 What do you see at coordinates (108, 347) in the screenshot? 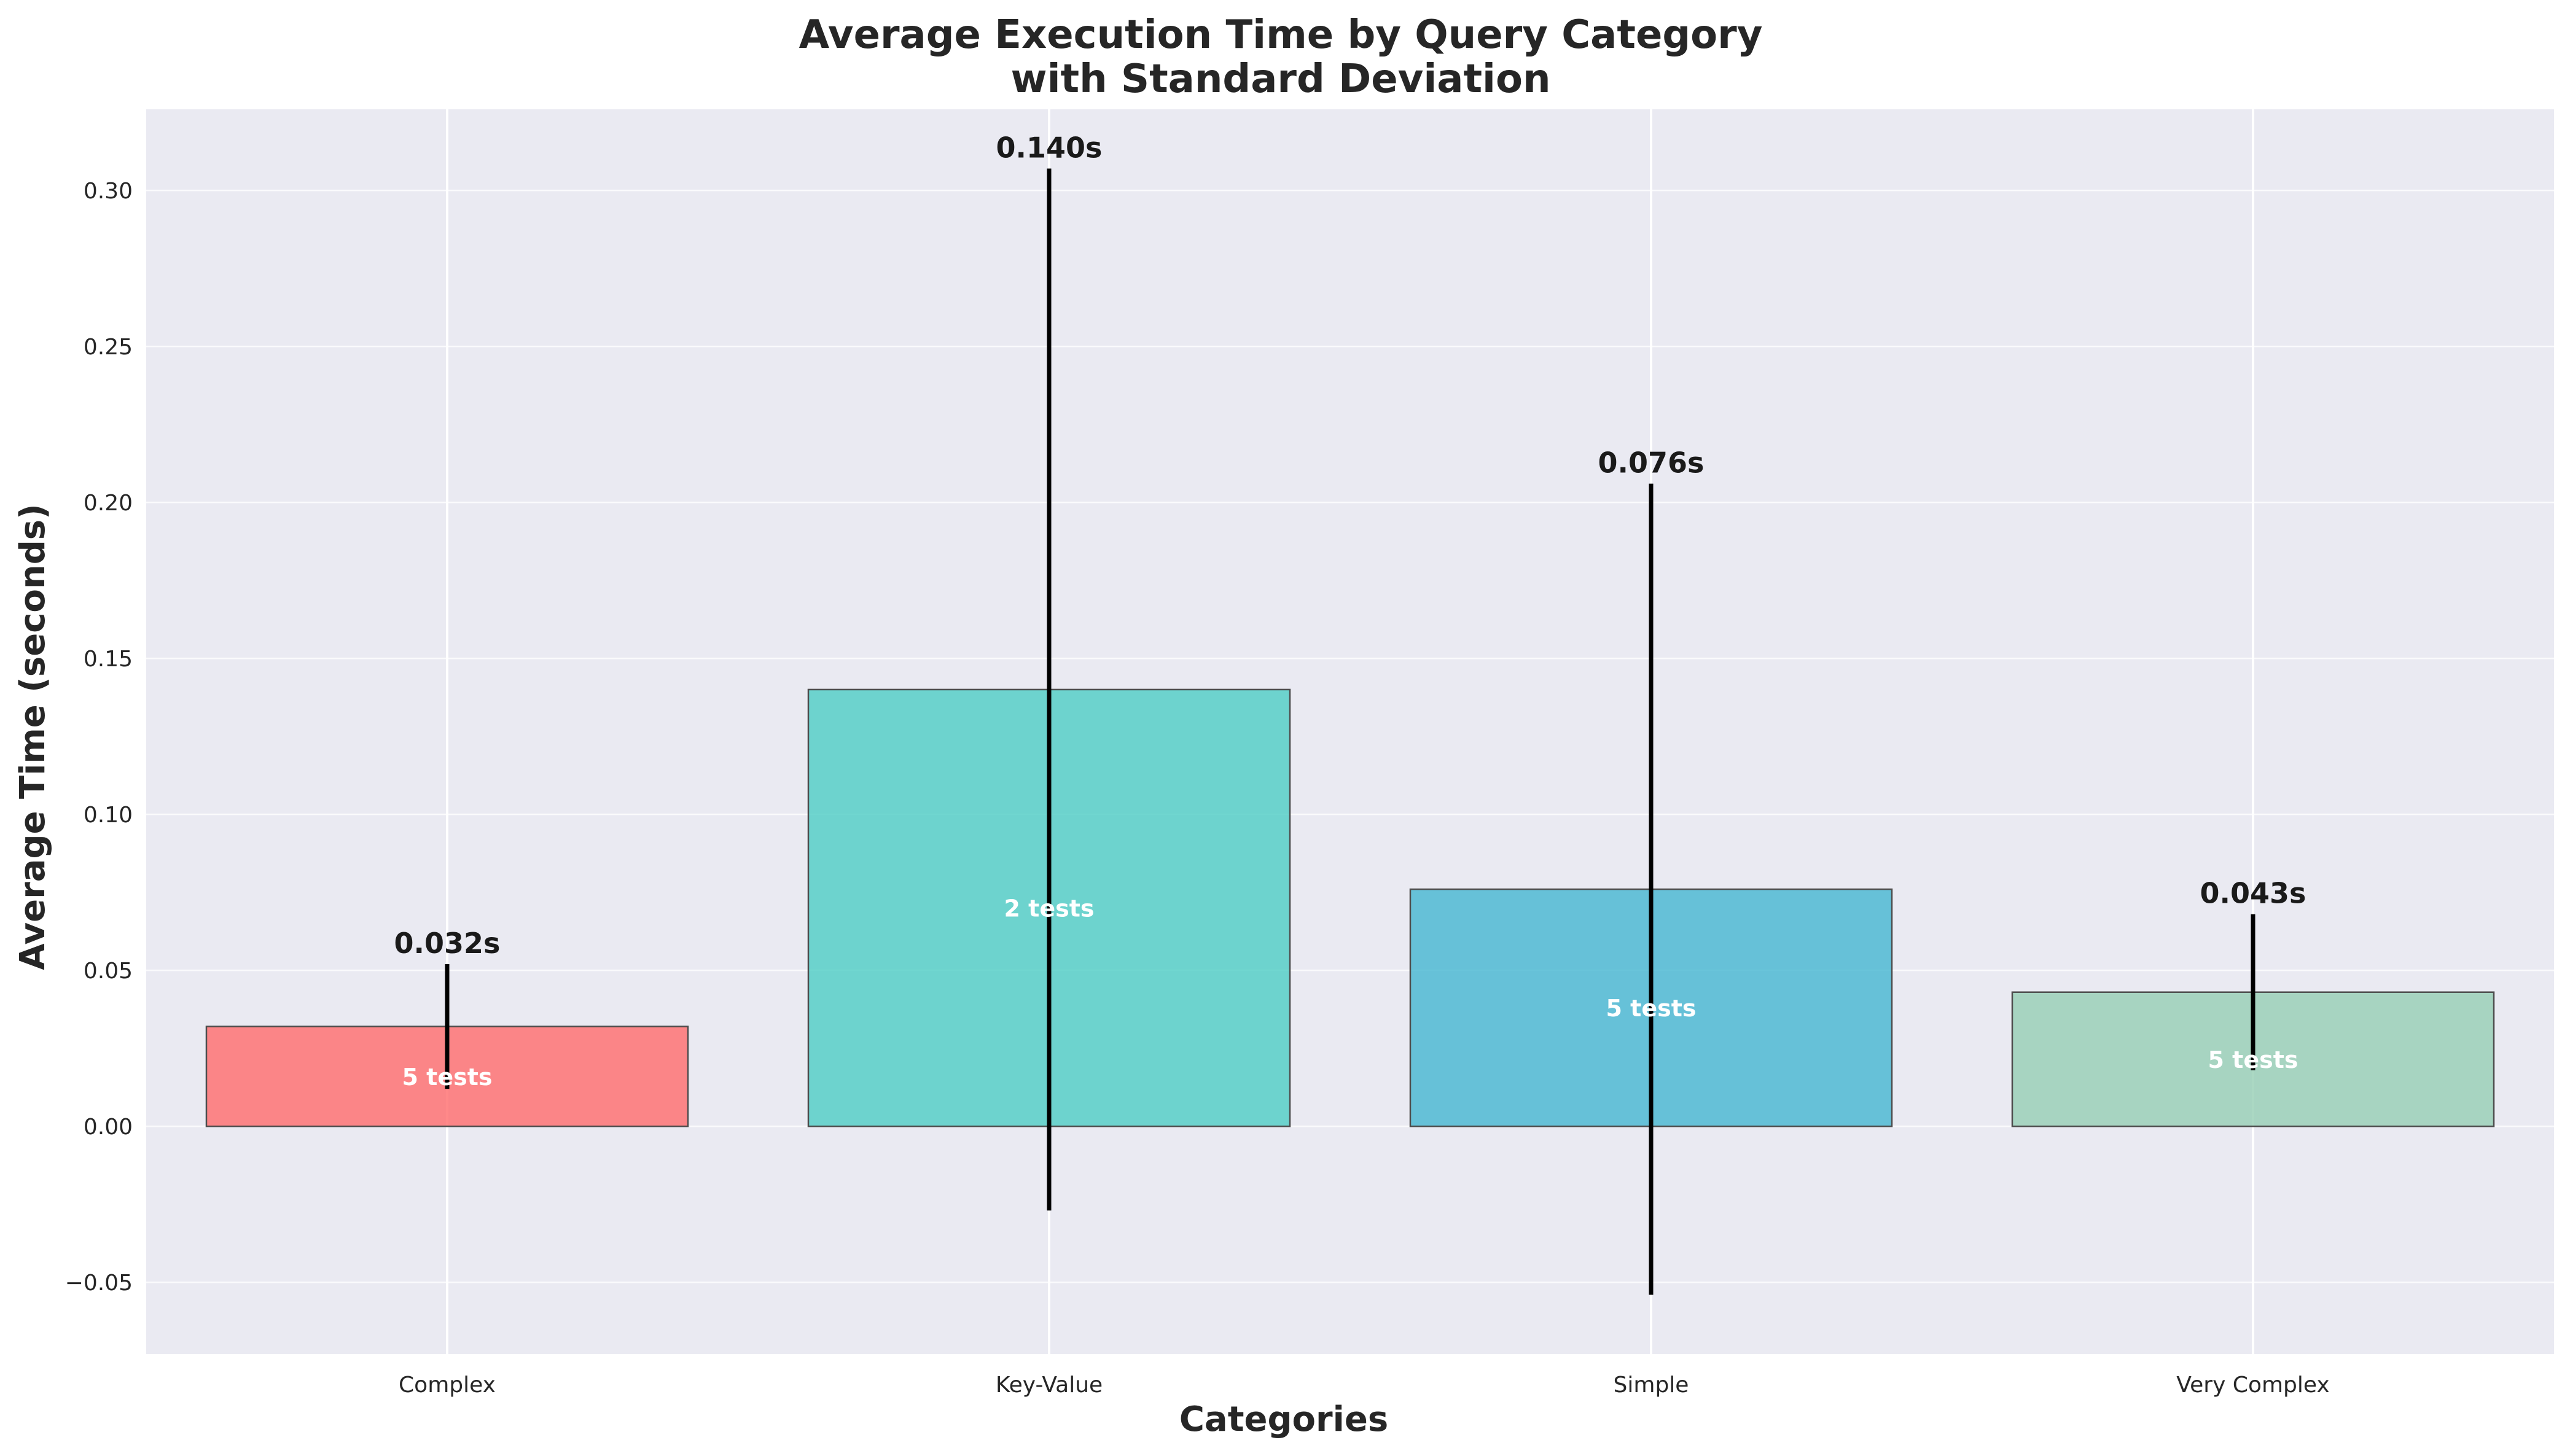
I see `y-tick-label: 0.25` at bounding box center [108, 347].